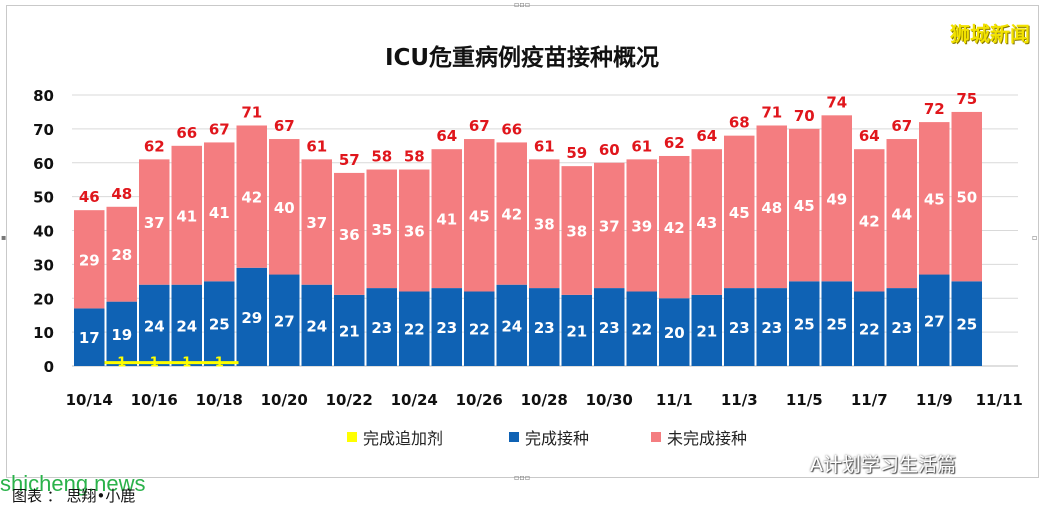 The image size is (1044, 508). Describe the element at coordinates (641, 226) in the screenshot. I see `data-label-incomplete: 39` at that location.